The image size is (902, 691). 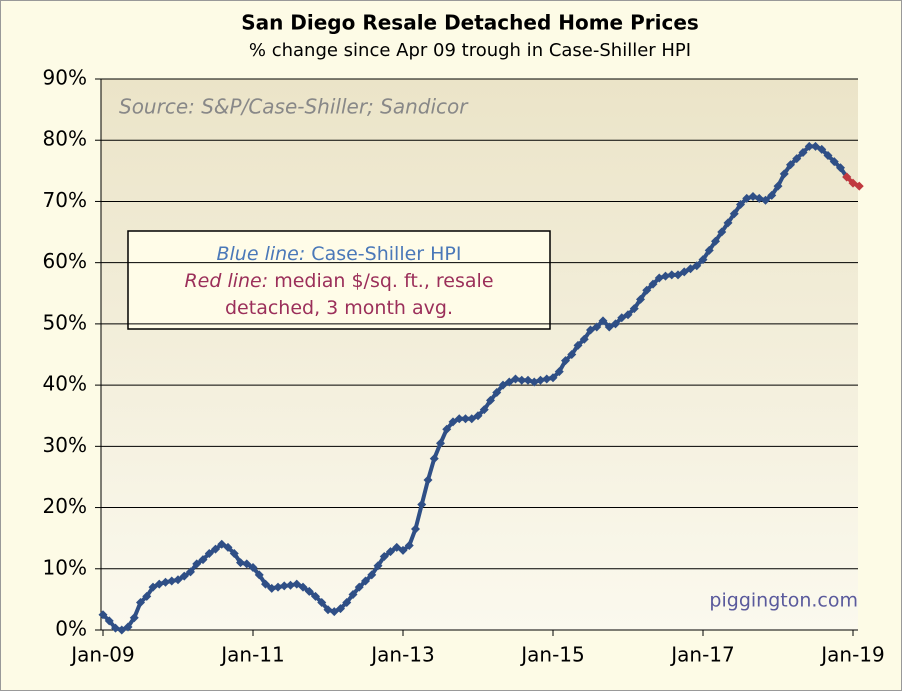 I want to click on x-tick-label: Jan-13, so click(x=402, y=655).